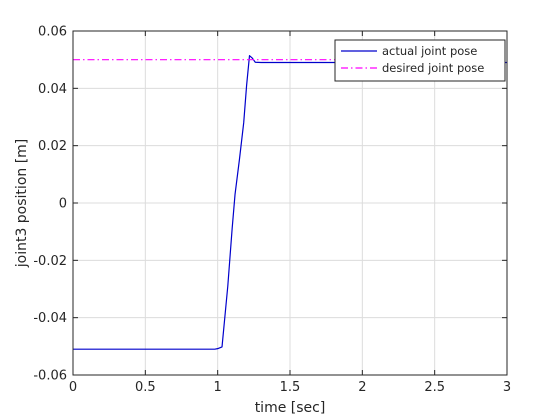  I want to click on legend-box, so click(420, 60).